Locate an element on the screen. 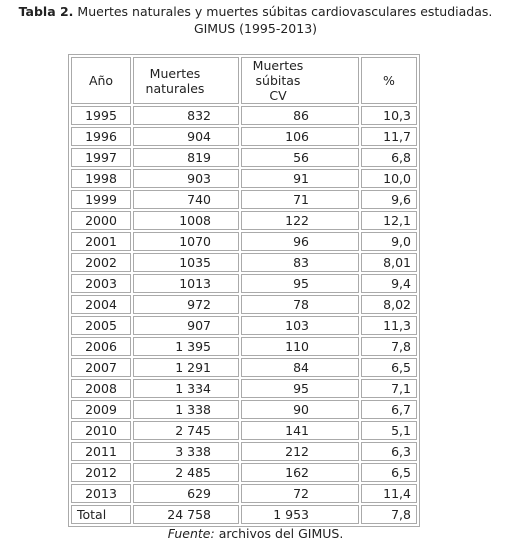  table-cell: 907 is located at coordinates (186, 325).